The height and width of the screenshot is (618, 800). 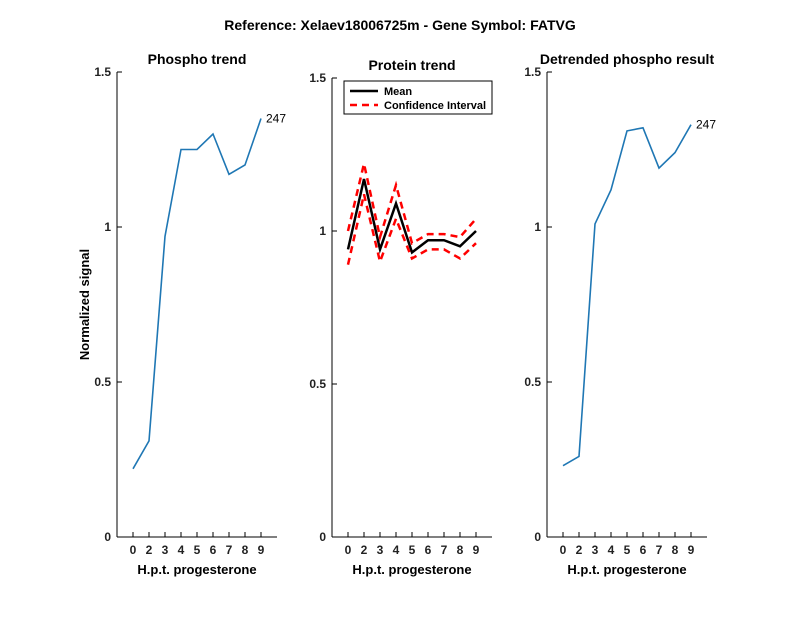 What do you see at coordinates (691, 550) in the screenshot?
I see `detrended-phospho-xtick-label: 9` at bounding box center [691, 550].